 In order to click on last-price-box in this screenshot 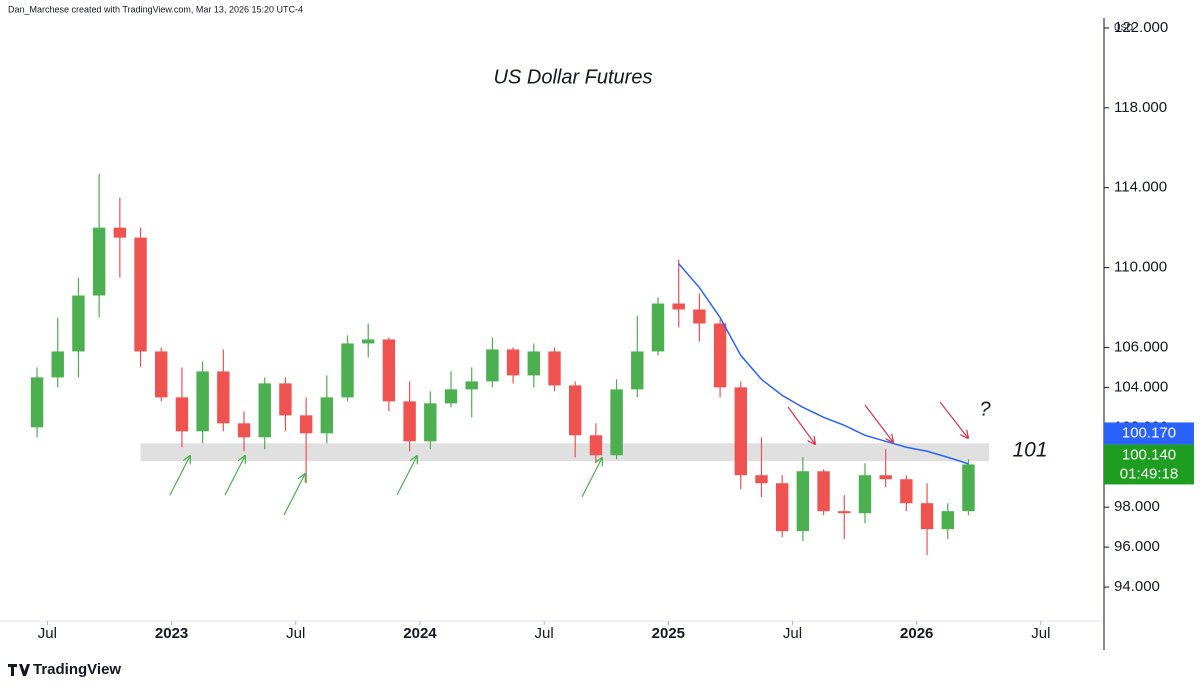, I will do `click(1149, 464)`.